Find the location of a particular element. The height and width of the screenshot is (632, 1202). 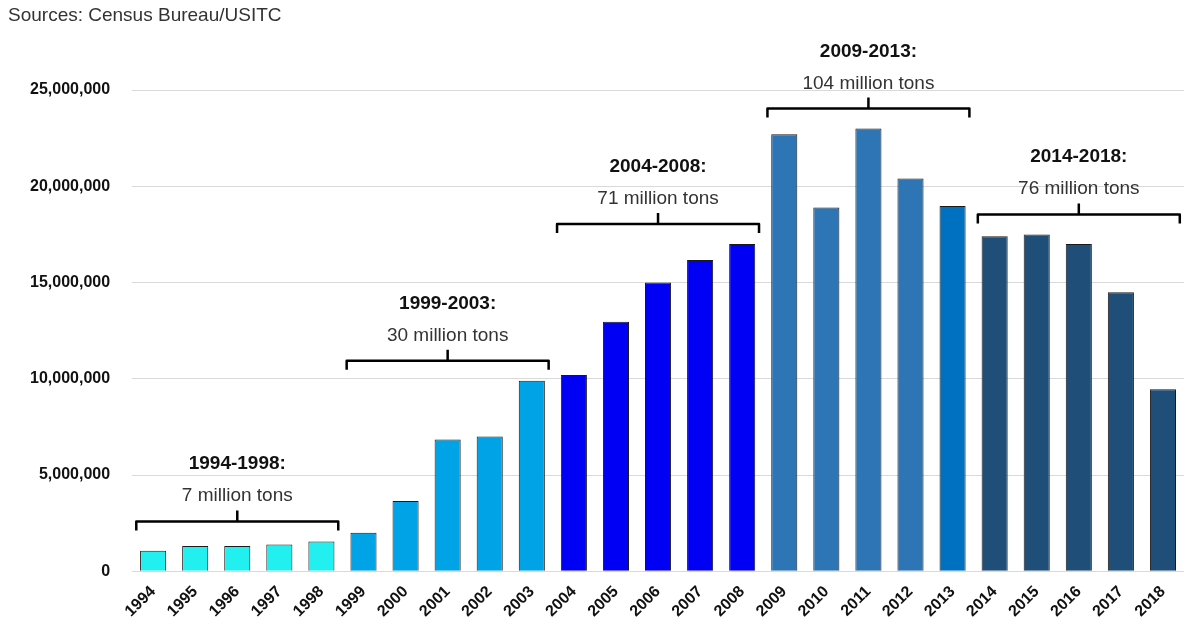

annotation: 2004-2008: 71 million tons is located at coordinates (658, 181).